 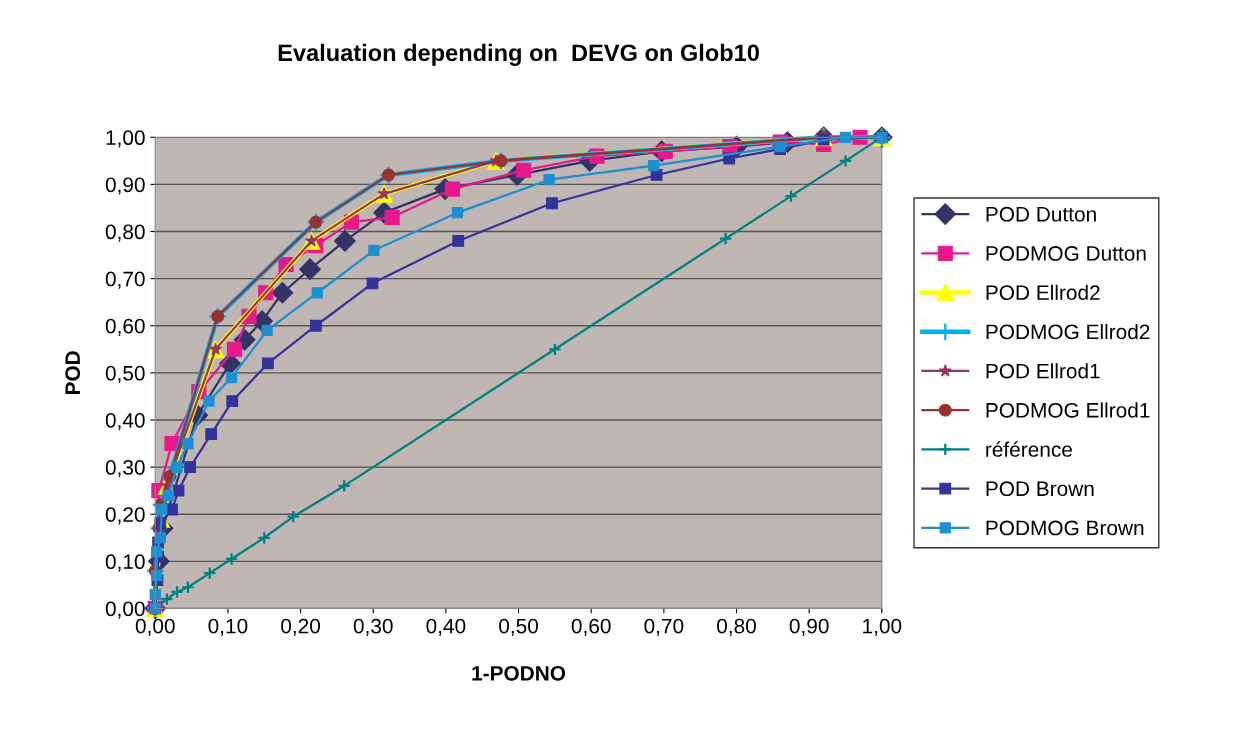 I want to click on y-tick-label: 0,80, so click(x=125, y=233).